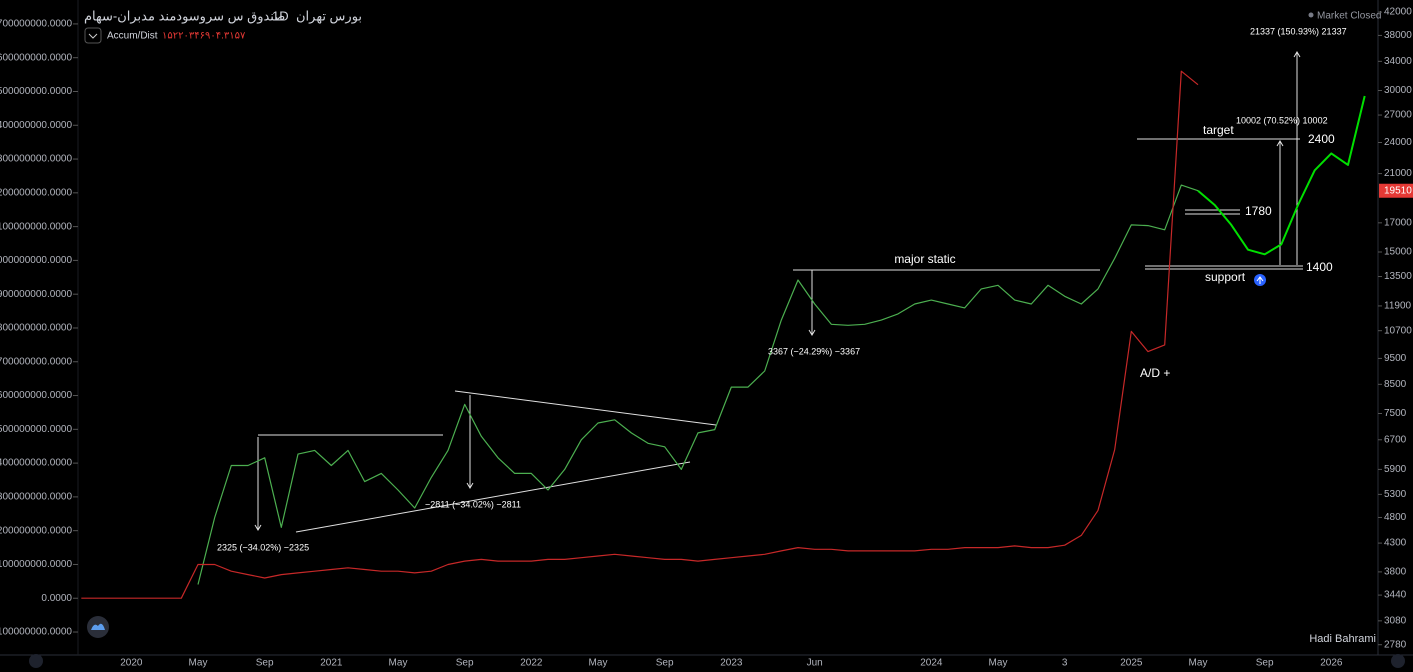 The height and width of the screenshot is (672, 1413). Describe the element at coordinates (1155, 373) in the screenshot. I see `annotation: A/D +` at that location.